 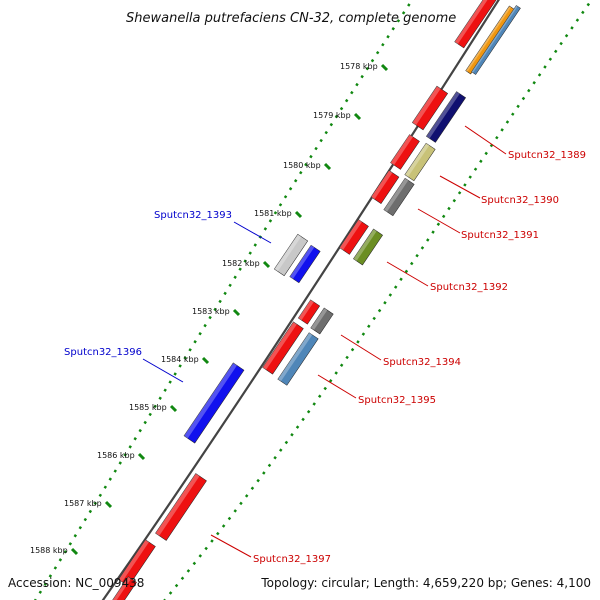 I want to click on gene-label-sputcn32-1389: Sputcn32_1389, so click(x=547, y=155).